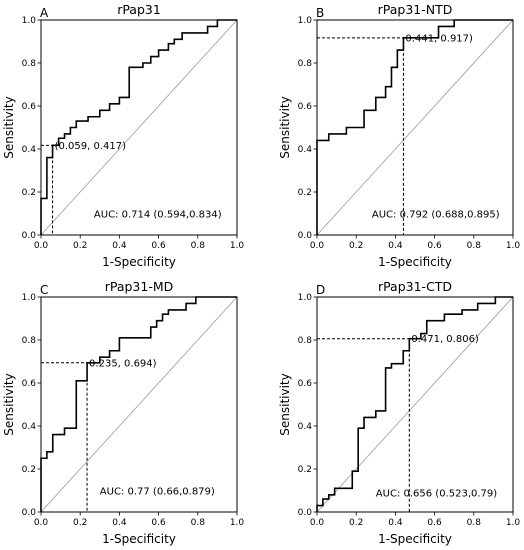 The height and width of the screenshot is (550, 524). I want to click on auc-label: AUC: 0.714 (0.594,0.834), so click(158, 215).